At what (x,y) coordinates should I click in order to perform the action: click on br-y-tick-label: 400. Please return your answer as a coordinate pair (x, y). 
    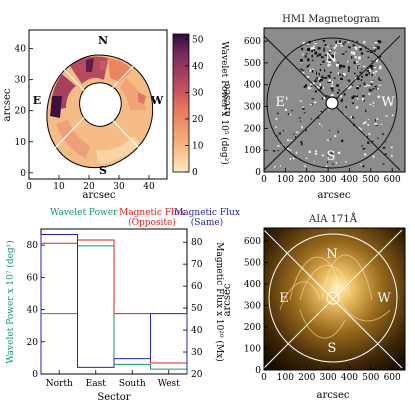
    Looking at the image, I should click on (252, 285).